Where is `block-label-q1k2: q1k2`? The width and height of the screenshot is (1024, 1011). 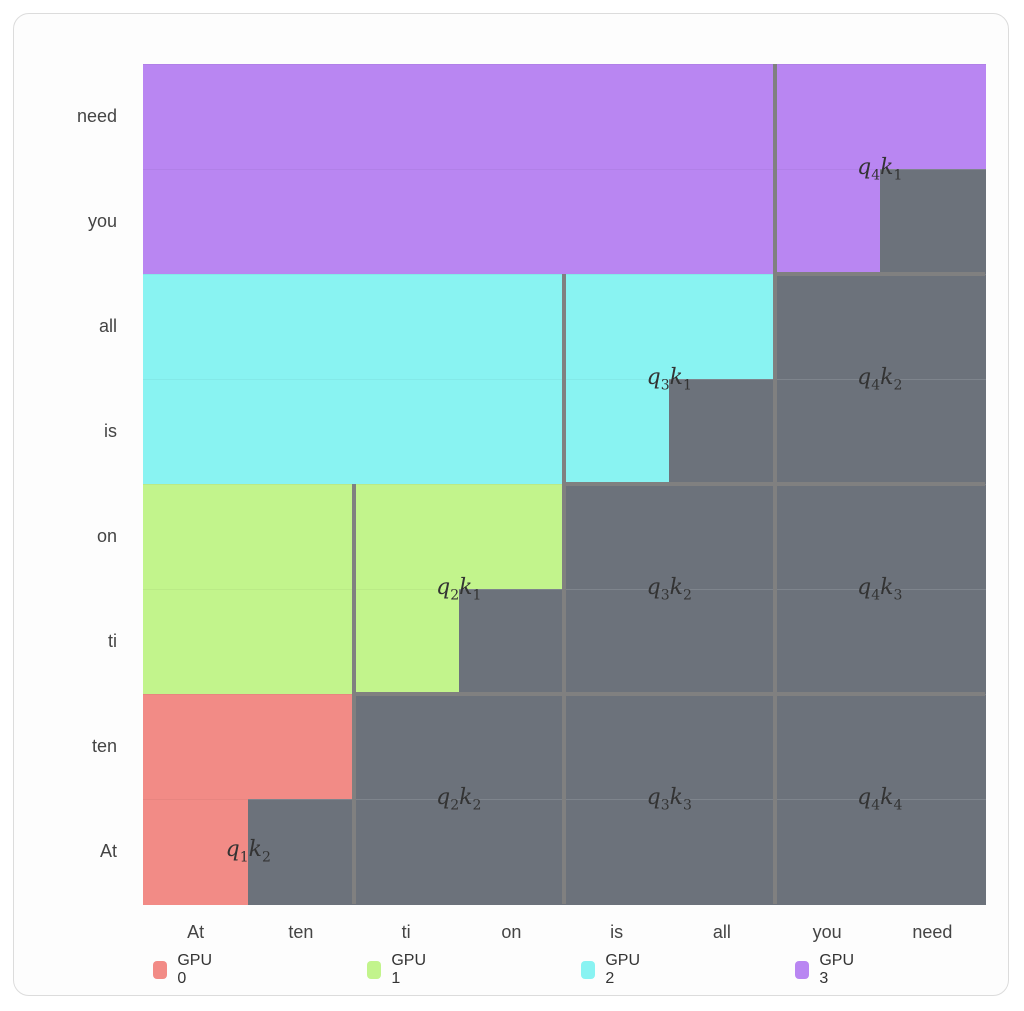
block-label-q1k2: q1k2 is located at coordinates (248, 851).